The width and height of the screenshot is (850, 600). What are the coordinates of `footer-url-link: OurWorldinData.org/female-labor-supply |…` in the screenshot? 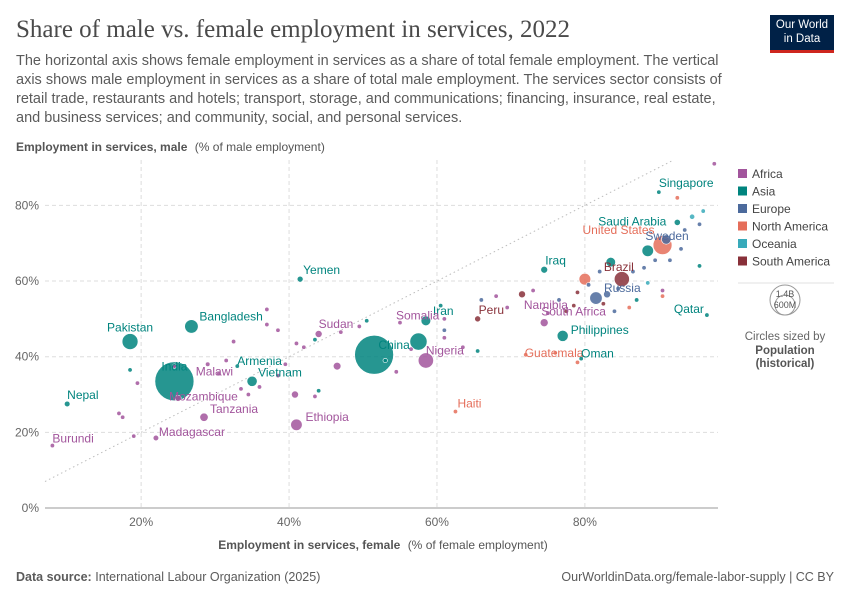 It's located at (697, 577).